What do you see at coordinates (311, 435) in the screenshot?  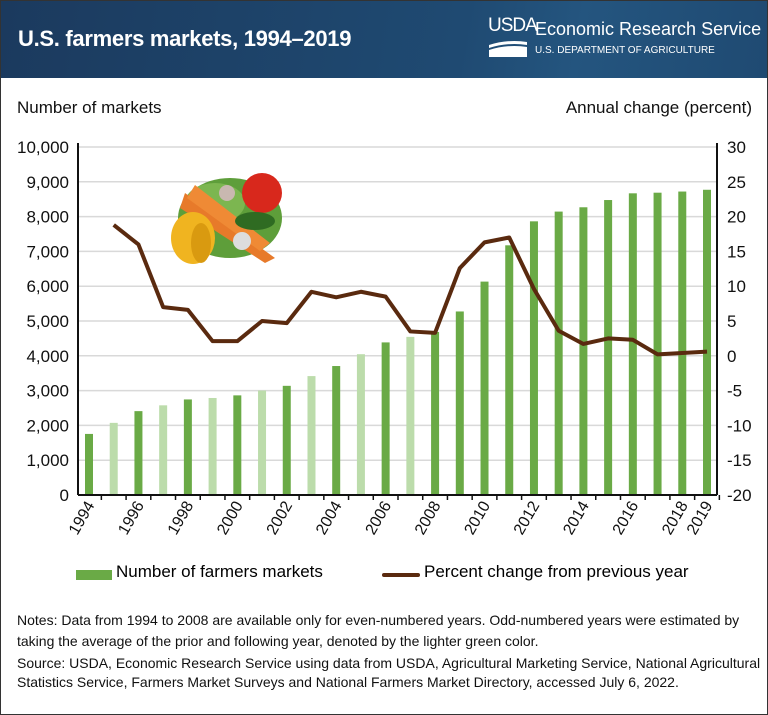 I see `bar-2003` at bounding box center [311, 435].